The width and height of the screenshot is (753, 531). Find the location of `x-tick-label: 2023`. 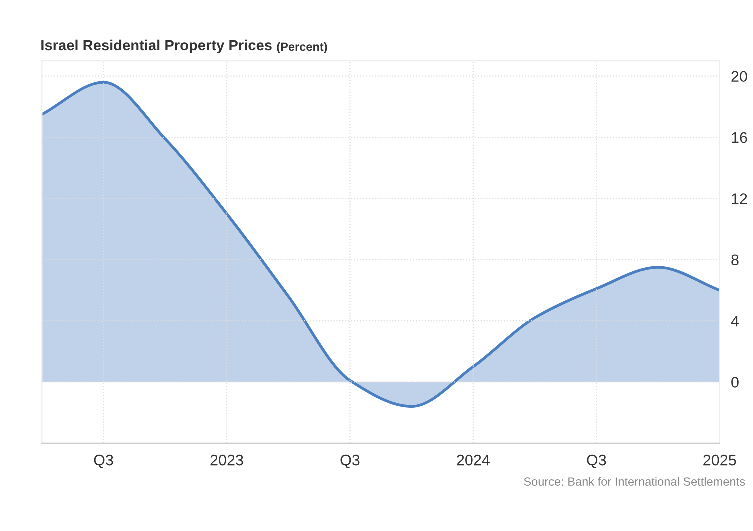

x-tick-label: 2023 is located at coordinates (227, 460).